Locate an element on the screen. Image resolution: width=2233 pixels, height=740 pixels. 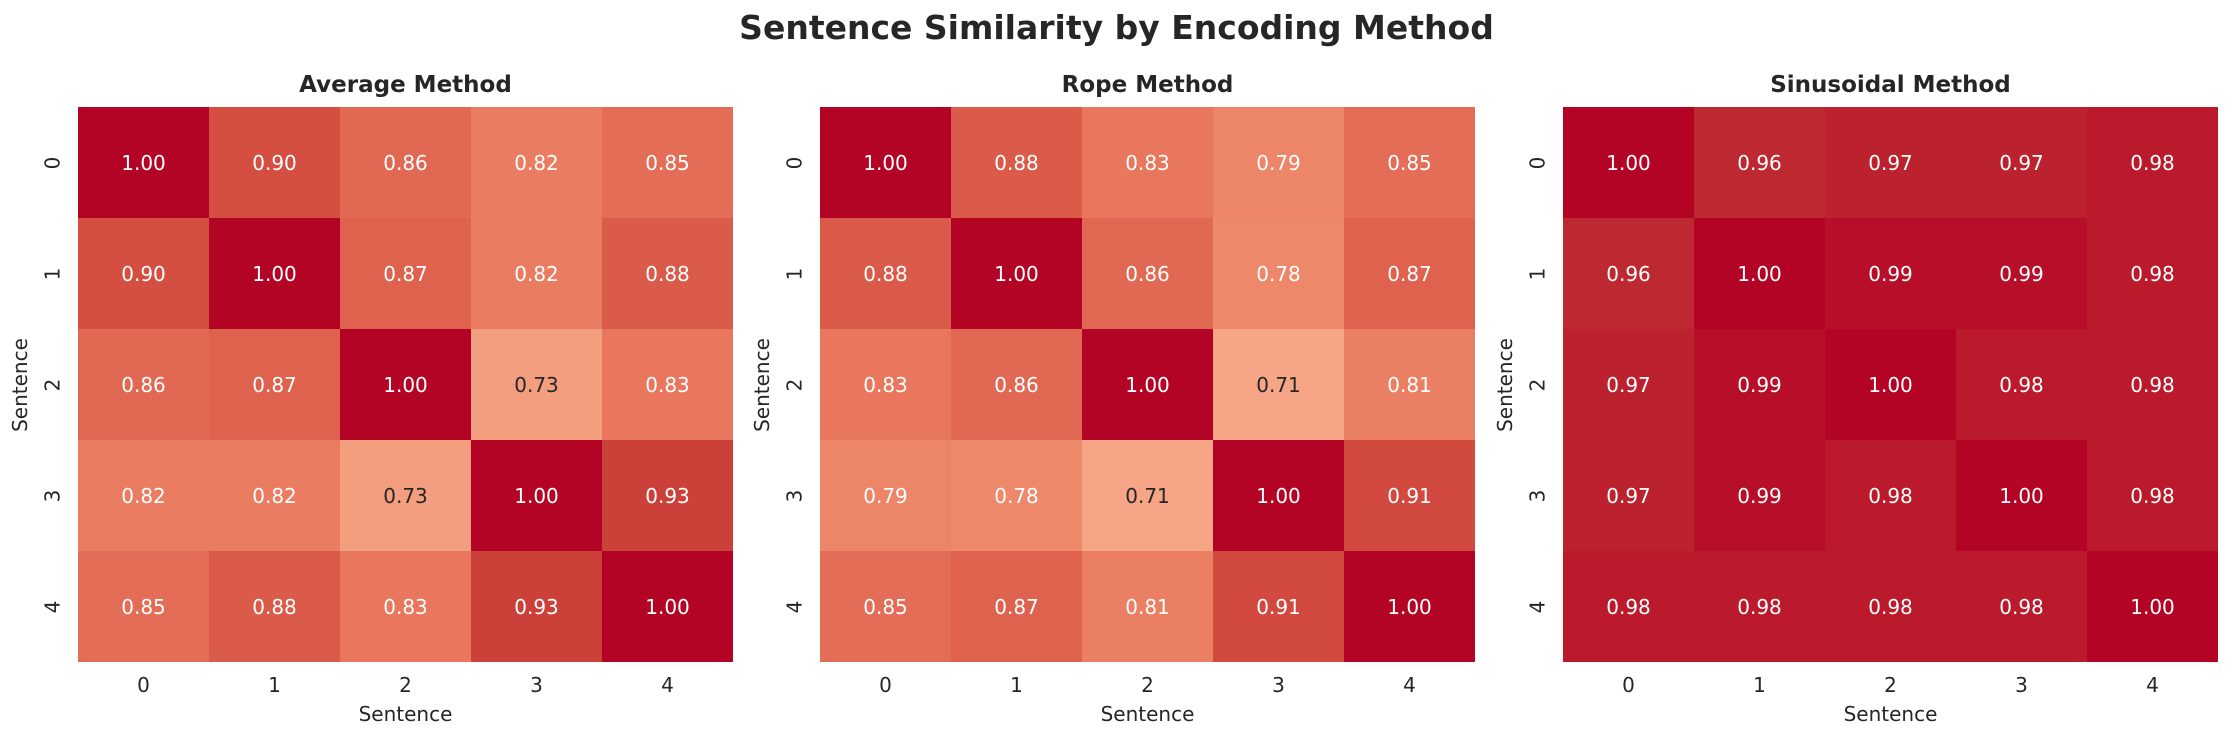
x-tick-label: 4 is located at coordinates (2152, 685).